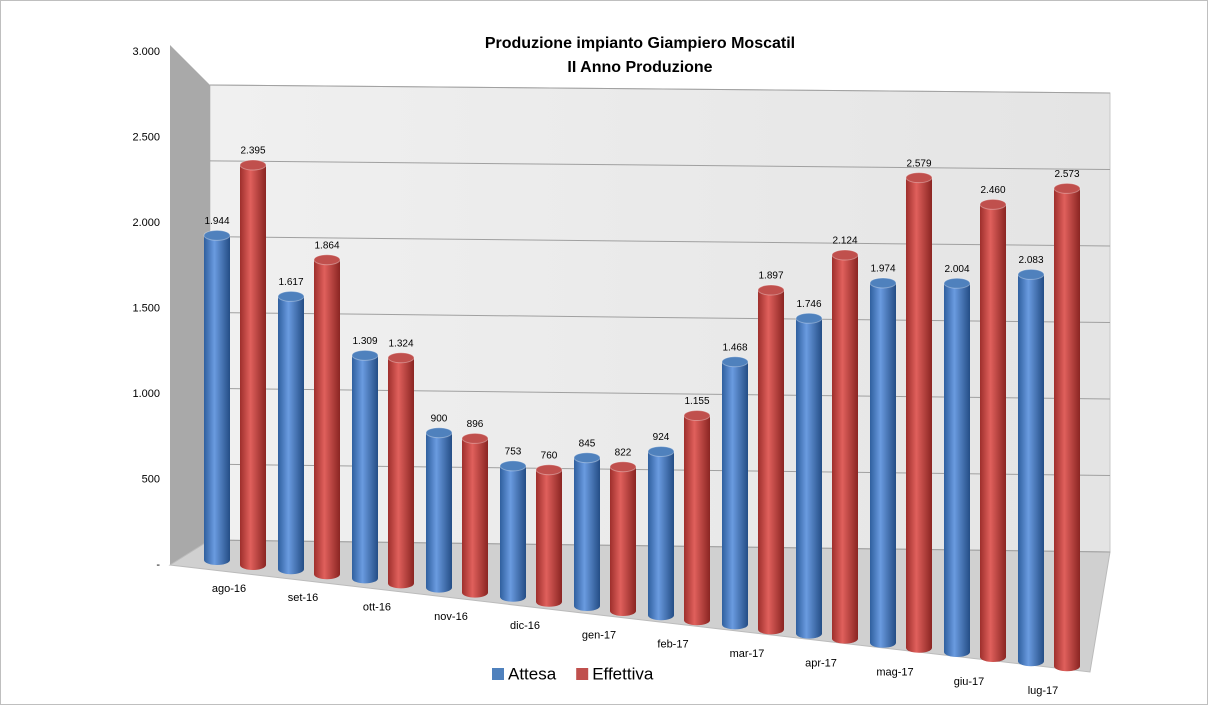  I want to click on value-label: 1.897, so click(770, 276).